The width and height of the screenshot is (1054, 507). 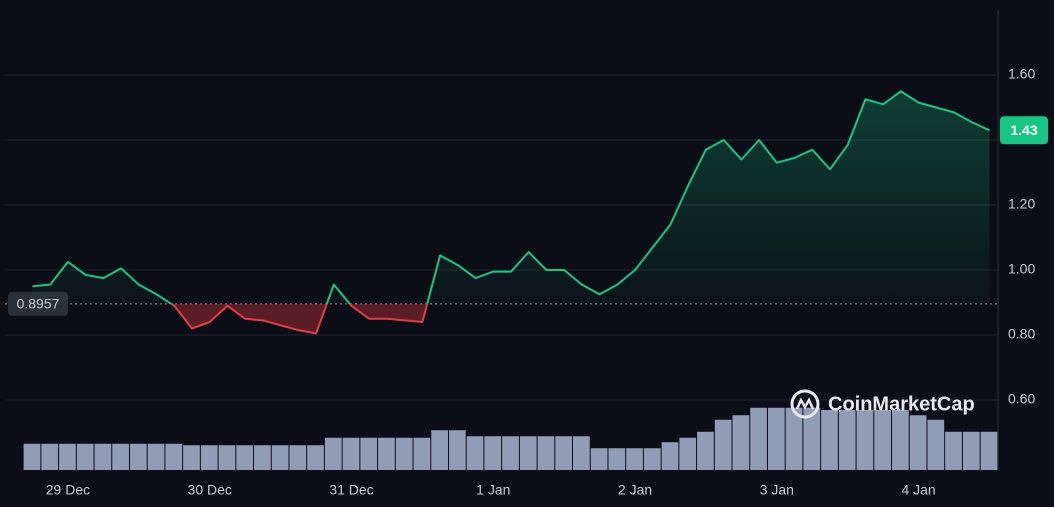 I want to click on y-tick-label: 1.20, so click(x=1021, y=204).